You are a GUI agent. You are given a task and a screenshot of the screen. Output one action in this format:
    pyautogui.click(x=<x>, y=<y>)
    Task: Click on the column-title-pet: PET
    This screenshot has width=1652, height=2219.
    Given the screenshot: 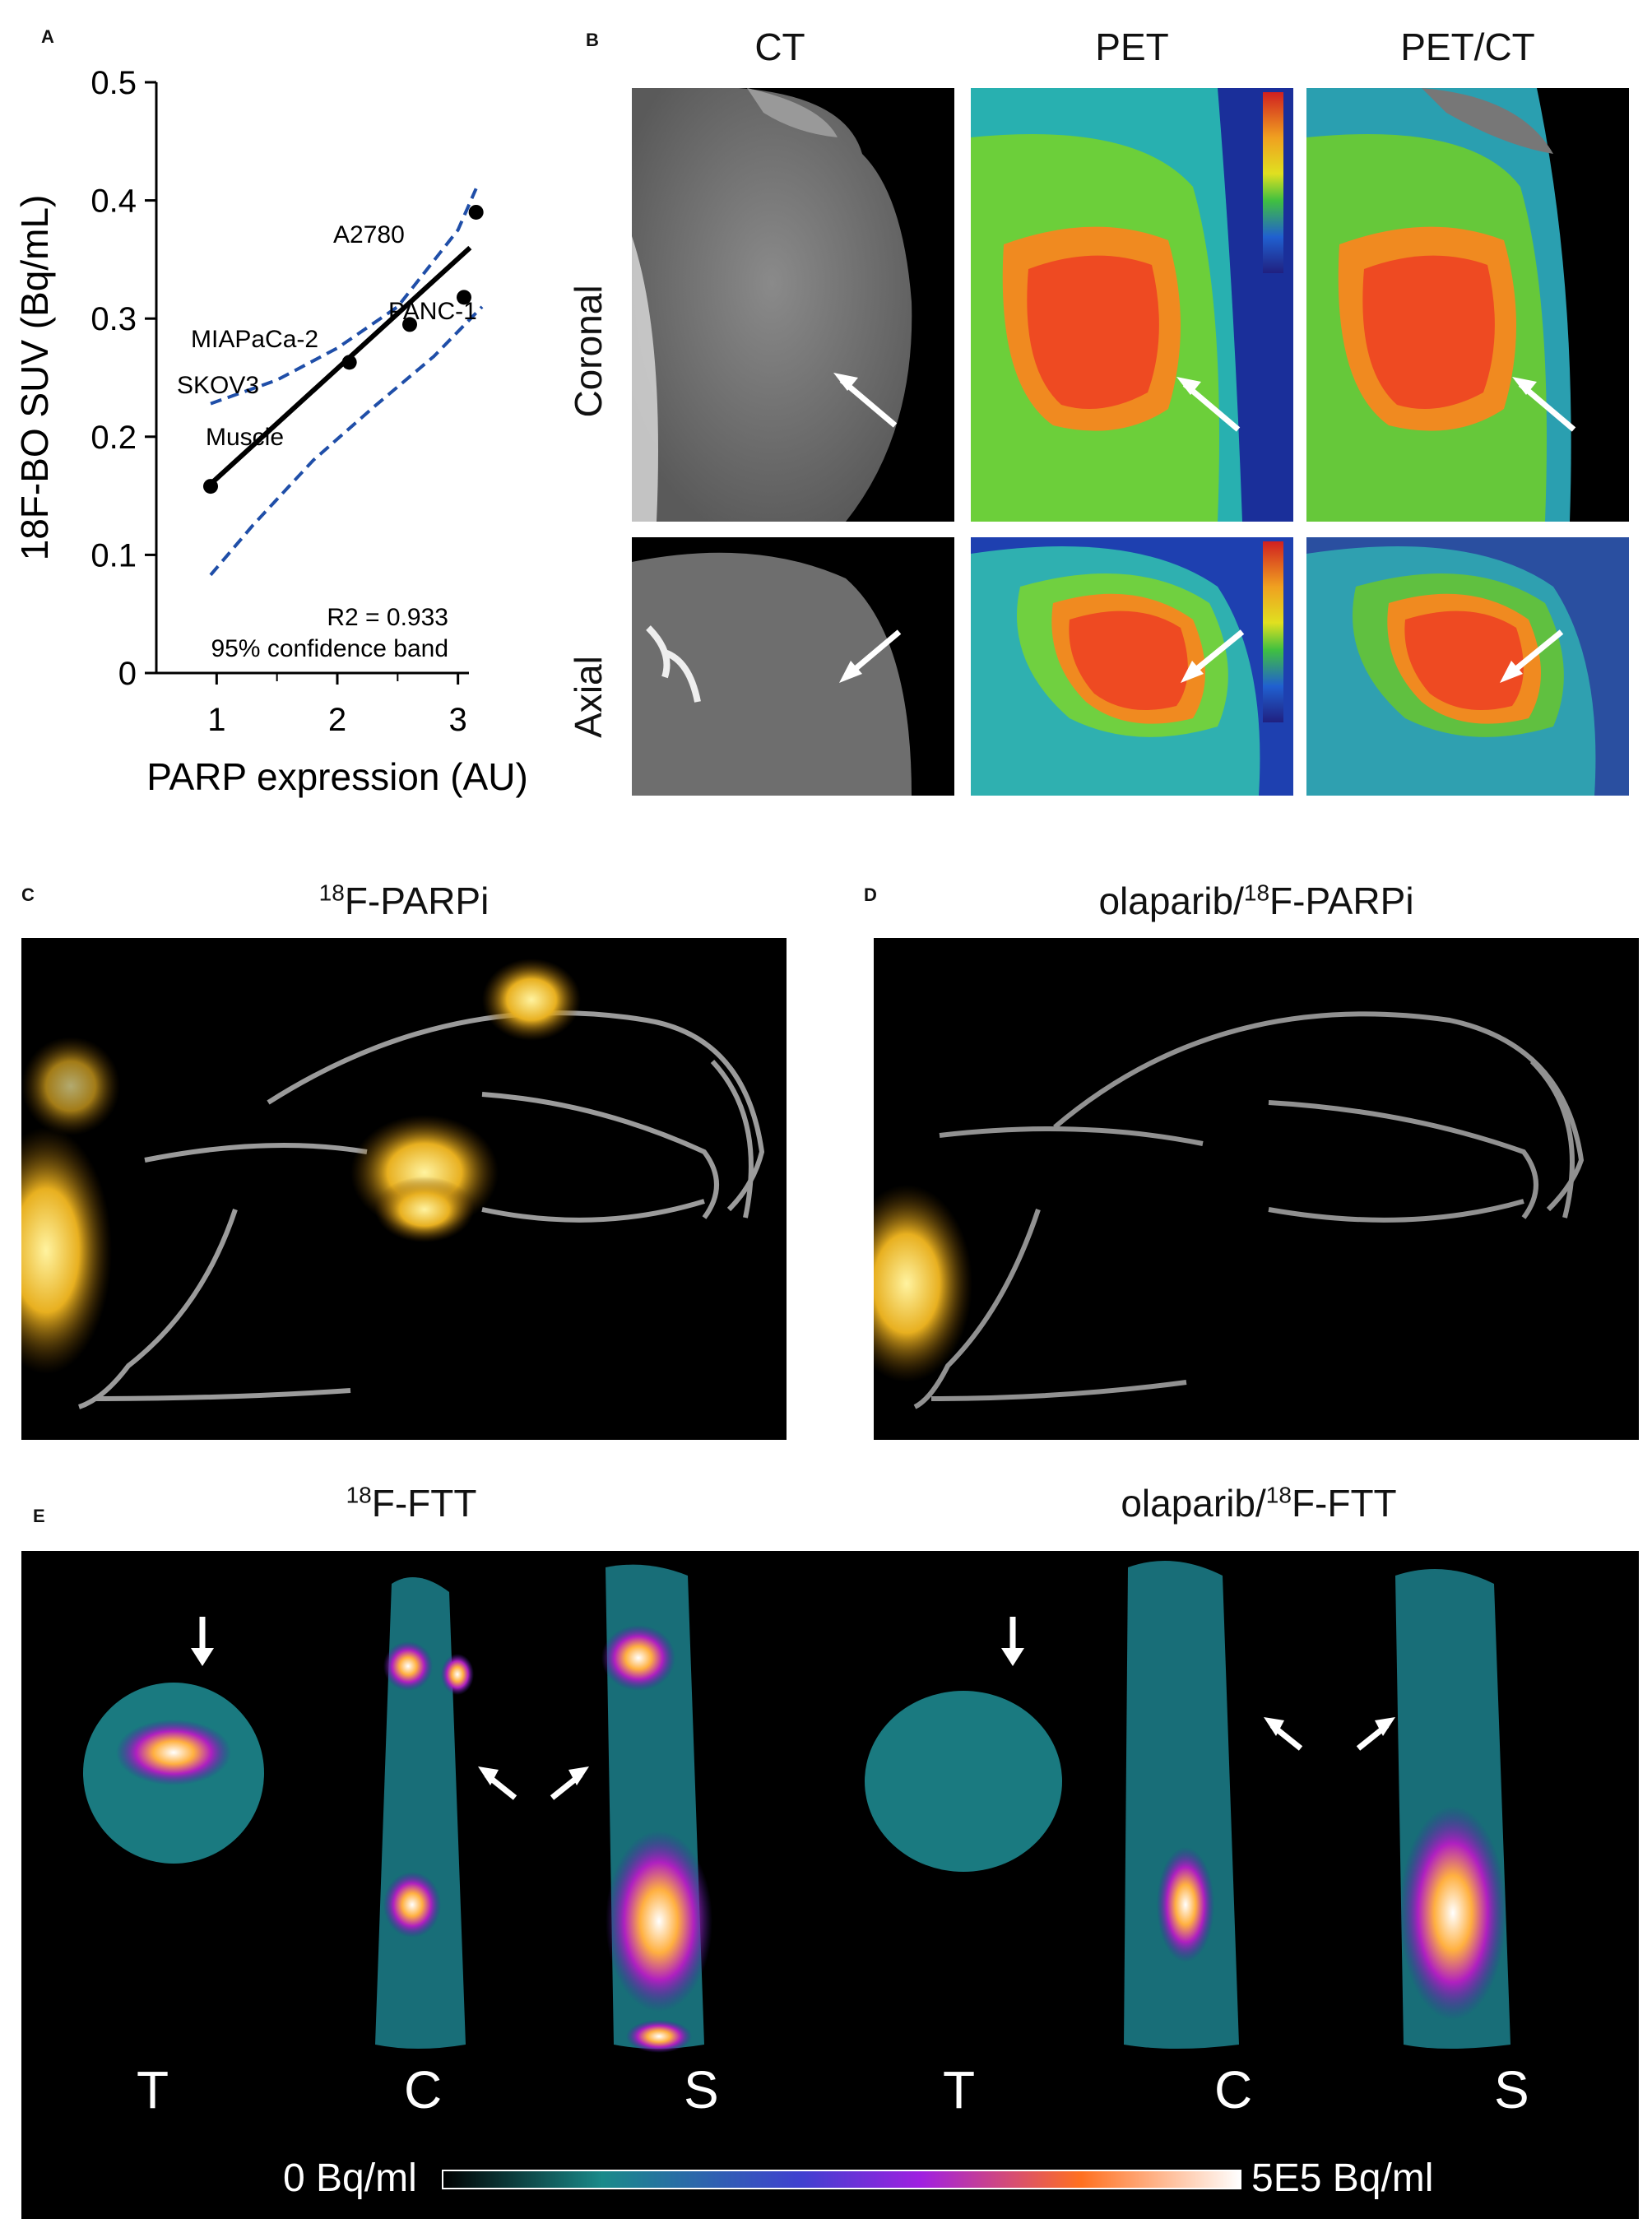 What is the action you would take?
    pyautogui.click(x=1132, y=47)
    